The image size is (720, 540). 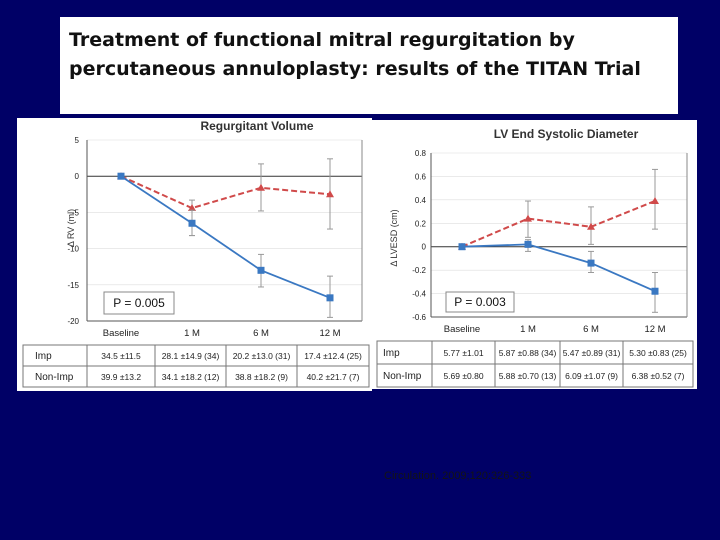 I want to click on table-cell: 5.69 ±0.80, so click(x=463, y=376).